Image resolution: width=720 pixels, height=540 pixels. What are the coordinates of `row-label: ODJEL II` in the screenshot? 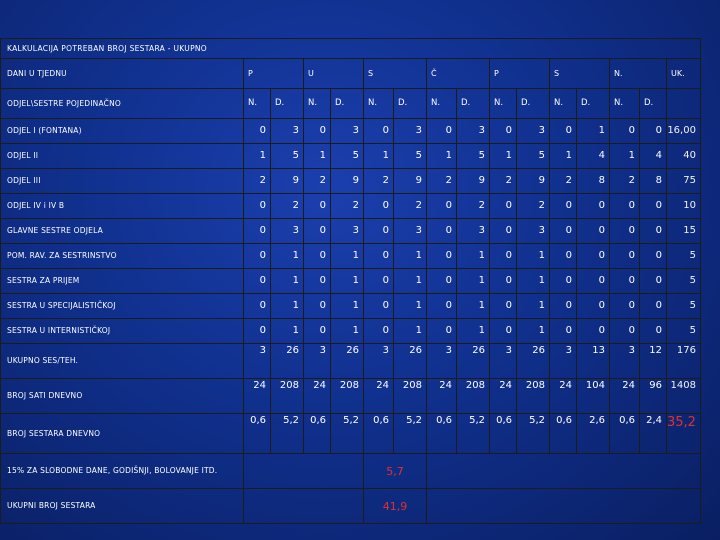 It's located at (122, 156).